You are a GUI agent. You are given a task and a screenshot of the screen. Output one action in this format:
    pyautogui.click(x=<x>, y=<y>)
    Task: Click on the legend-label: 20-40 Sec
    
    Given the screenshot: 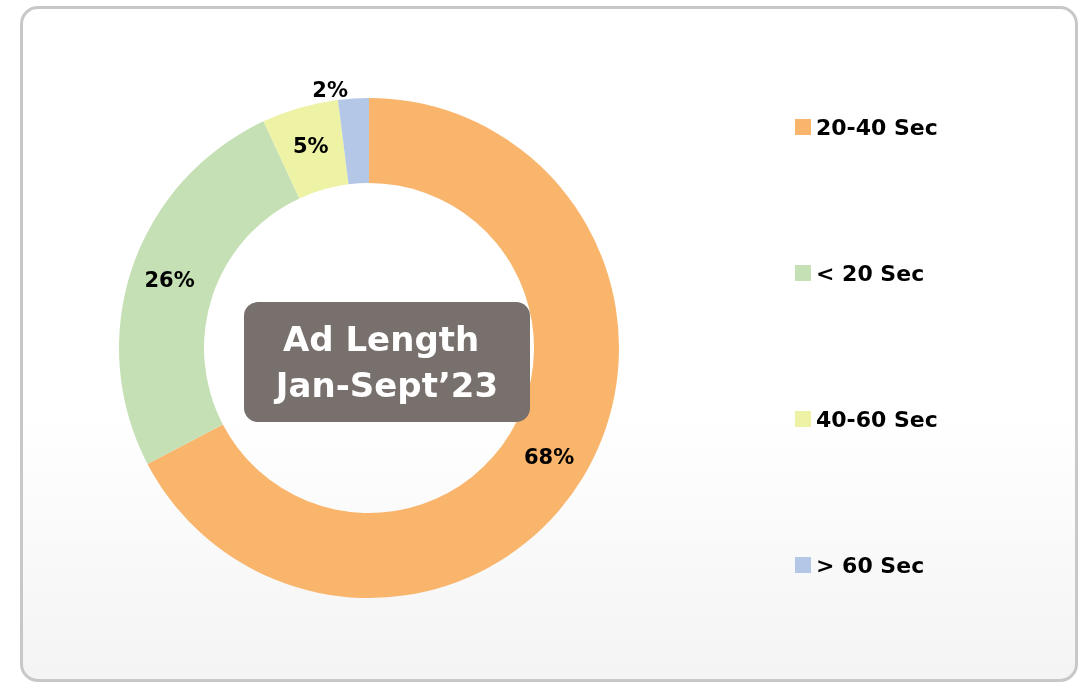 What is the action you would take?
    pyautogui.click(x=877, y=127)
    